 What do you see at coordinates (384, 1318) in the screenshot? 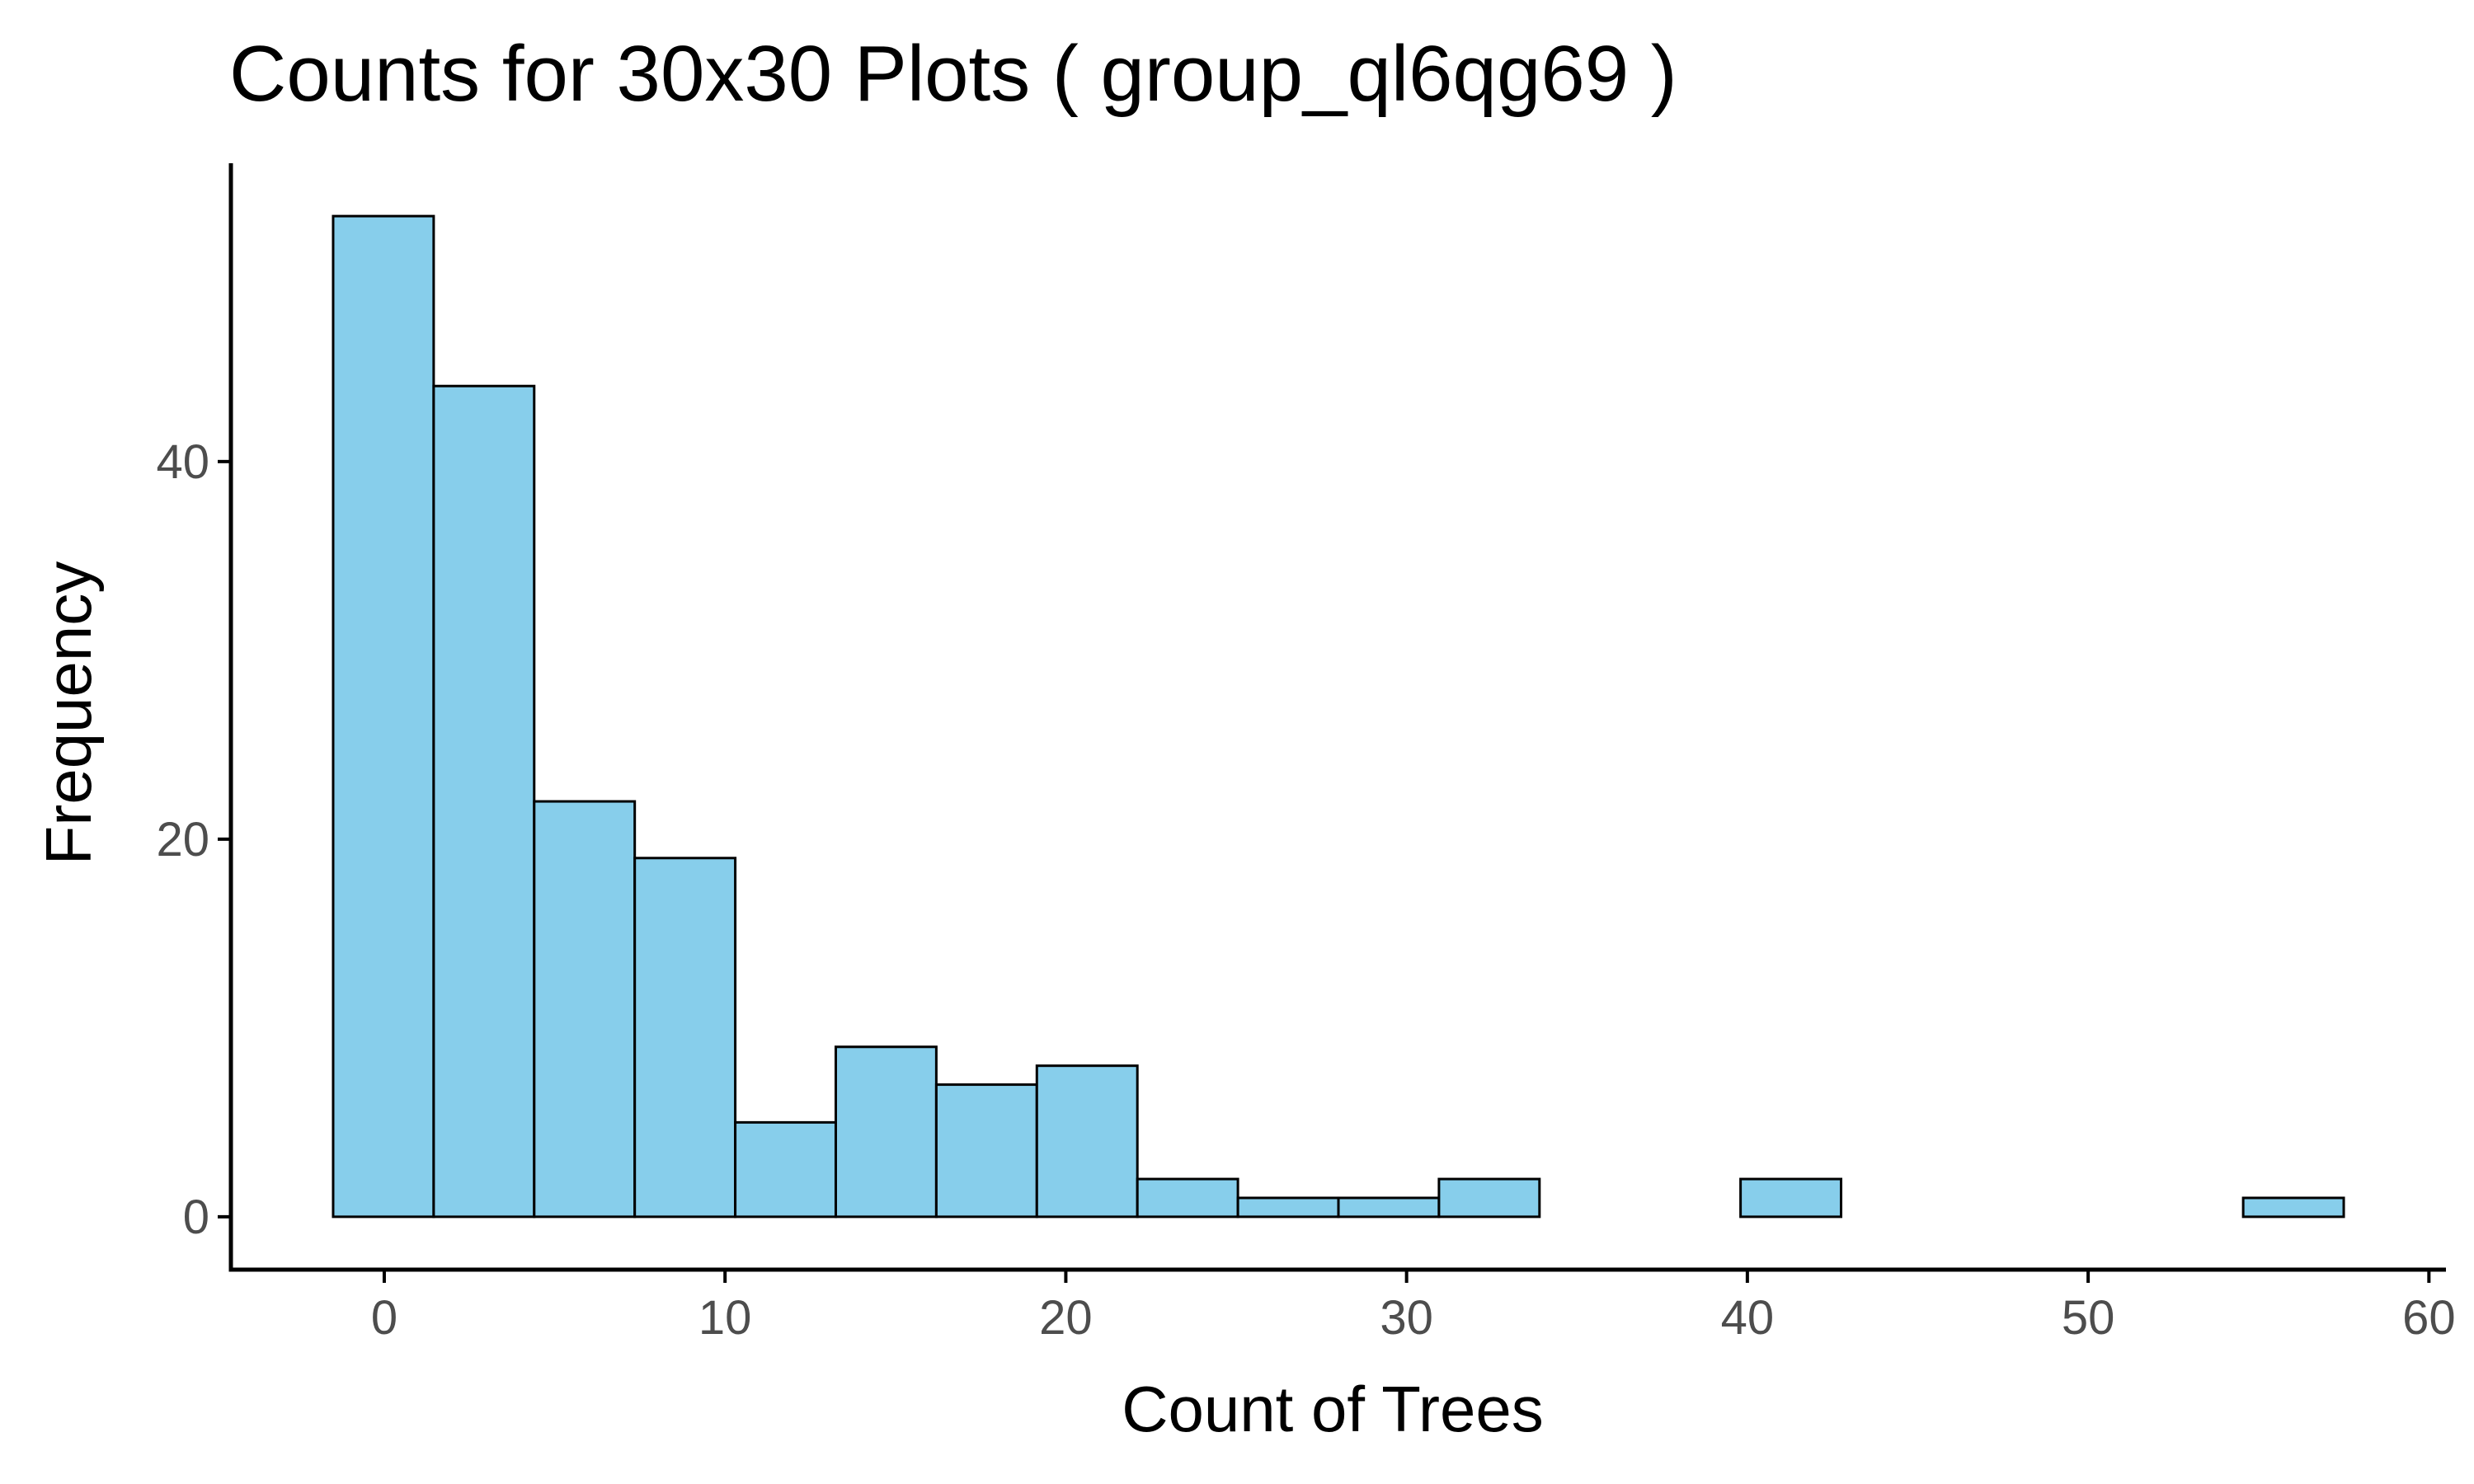
I see `x-tick-label: 0` at bounding box center [384, 1318].